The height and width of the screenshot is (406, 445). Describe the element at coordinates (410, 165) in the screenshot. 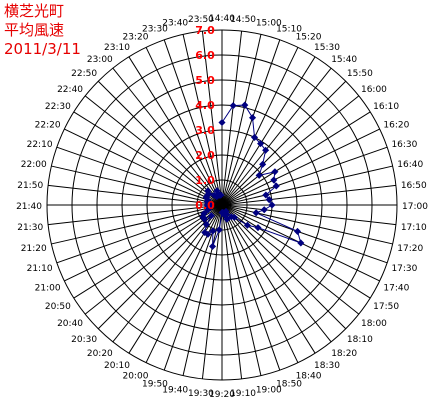

I see `angle-label: 16:40` at that location.